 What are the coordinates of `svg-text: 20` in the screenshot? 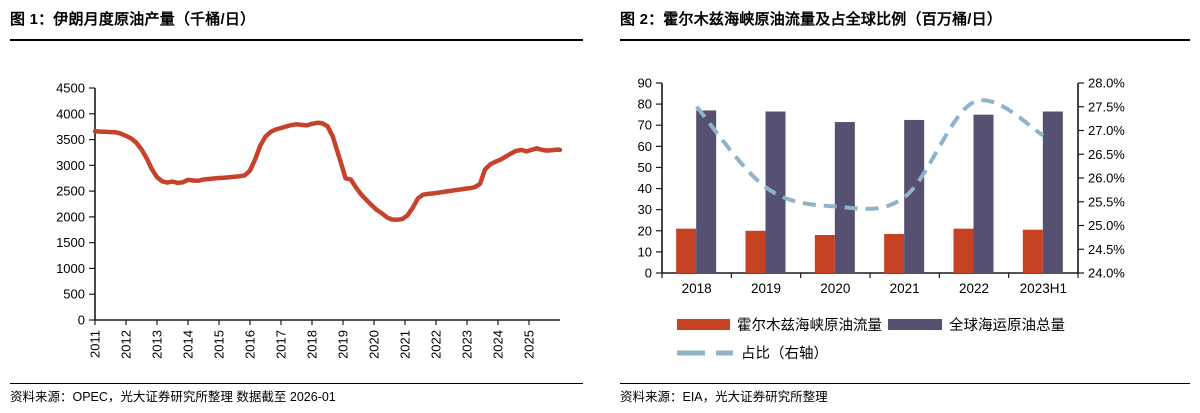 It's located at (645, 230).